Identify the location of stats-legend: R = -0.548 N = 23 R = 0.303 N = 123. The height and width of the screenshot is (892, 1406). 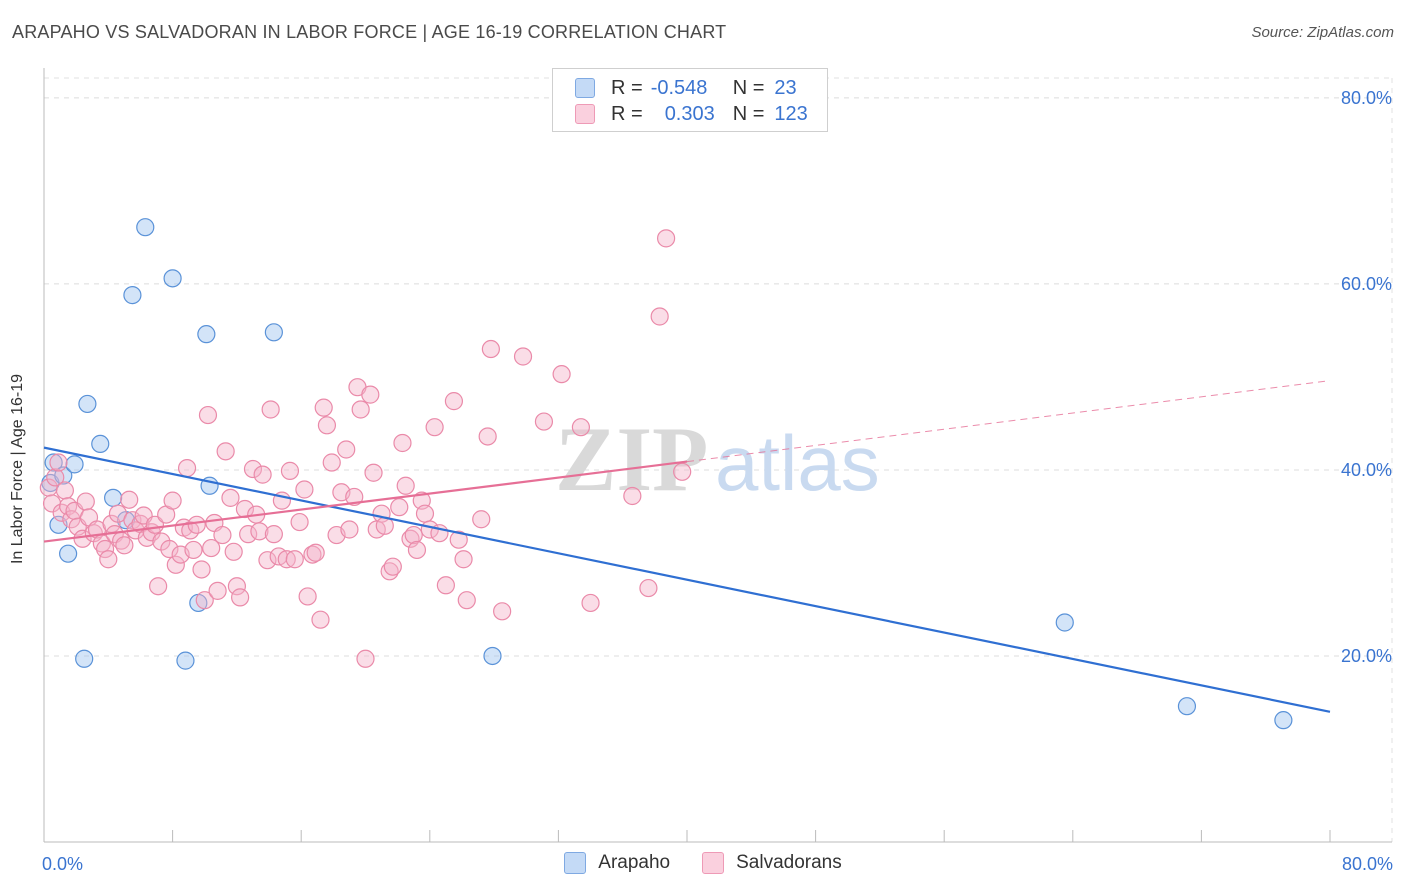
(690, 100).